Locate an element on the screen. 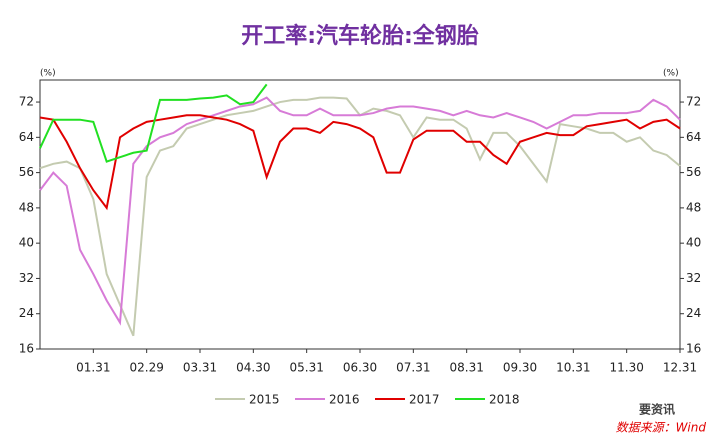 The image size is (721, 440). y2-tick-label: 16 is located at coordinates (693, 349).